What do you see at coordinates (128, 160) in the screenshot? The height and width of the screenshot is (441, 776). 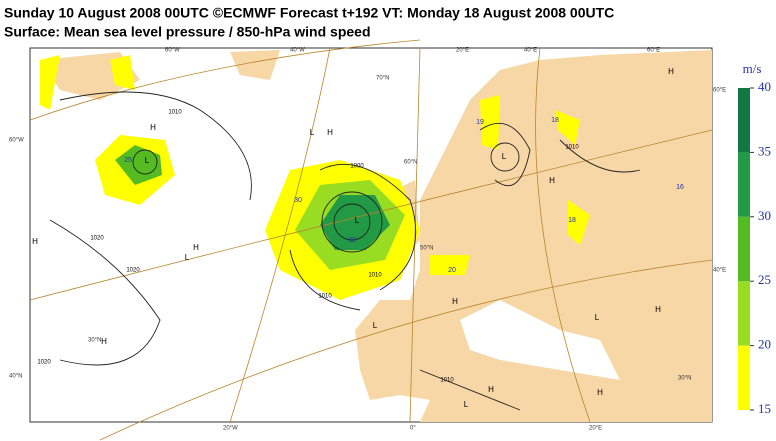 I see `wind-label: 25` at bounding box center [128, 160].